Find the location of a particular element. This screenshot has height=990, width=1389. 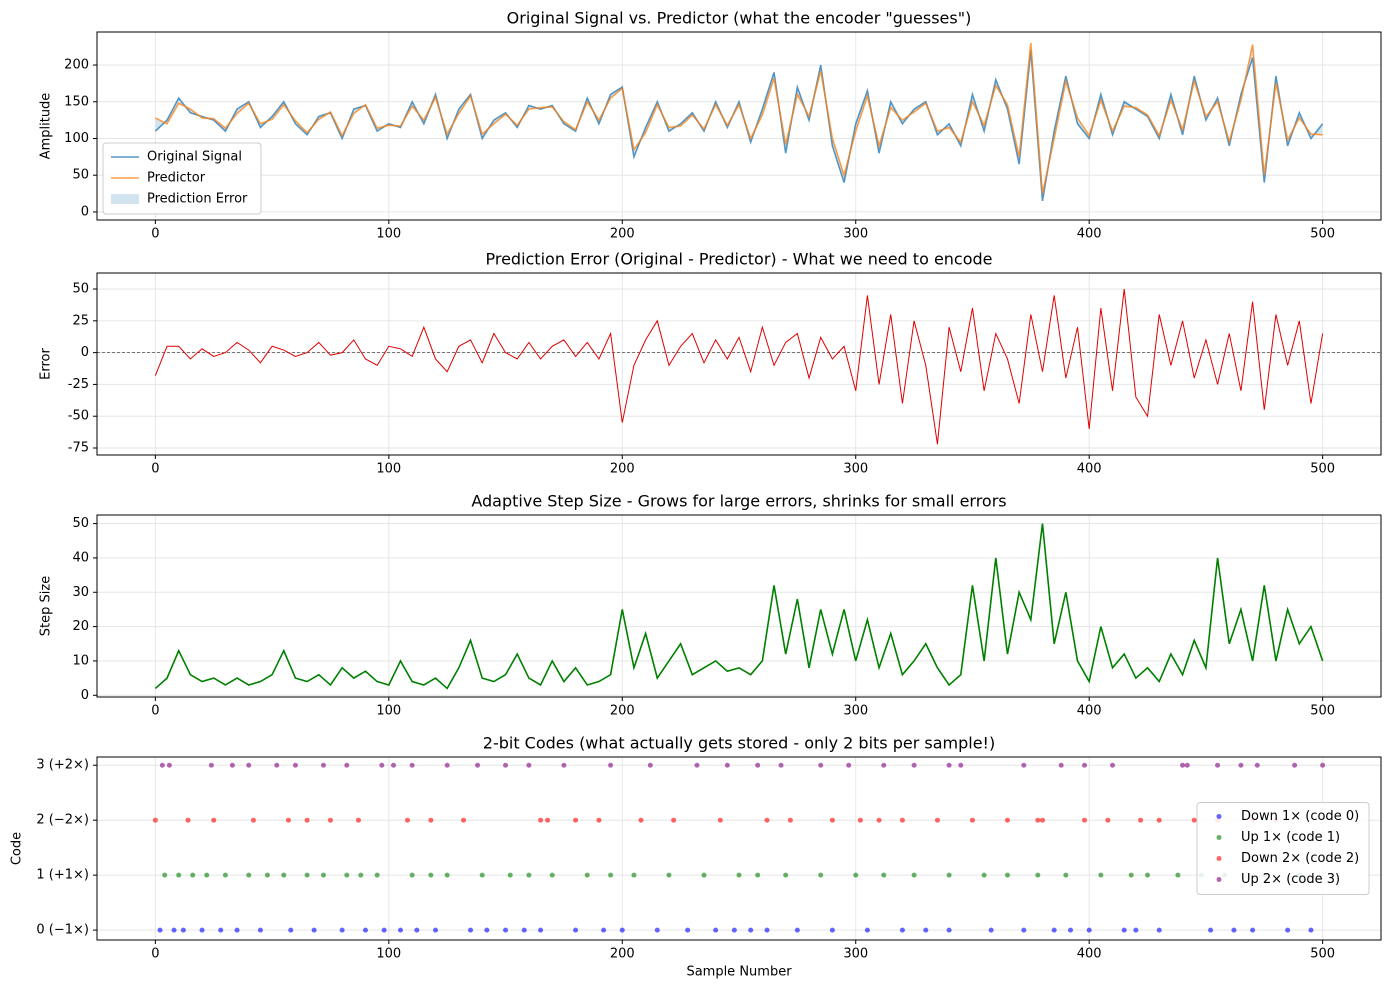

y-axis-label: Step Size is located at coordinates (46, 606).